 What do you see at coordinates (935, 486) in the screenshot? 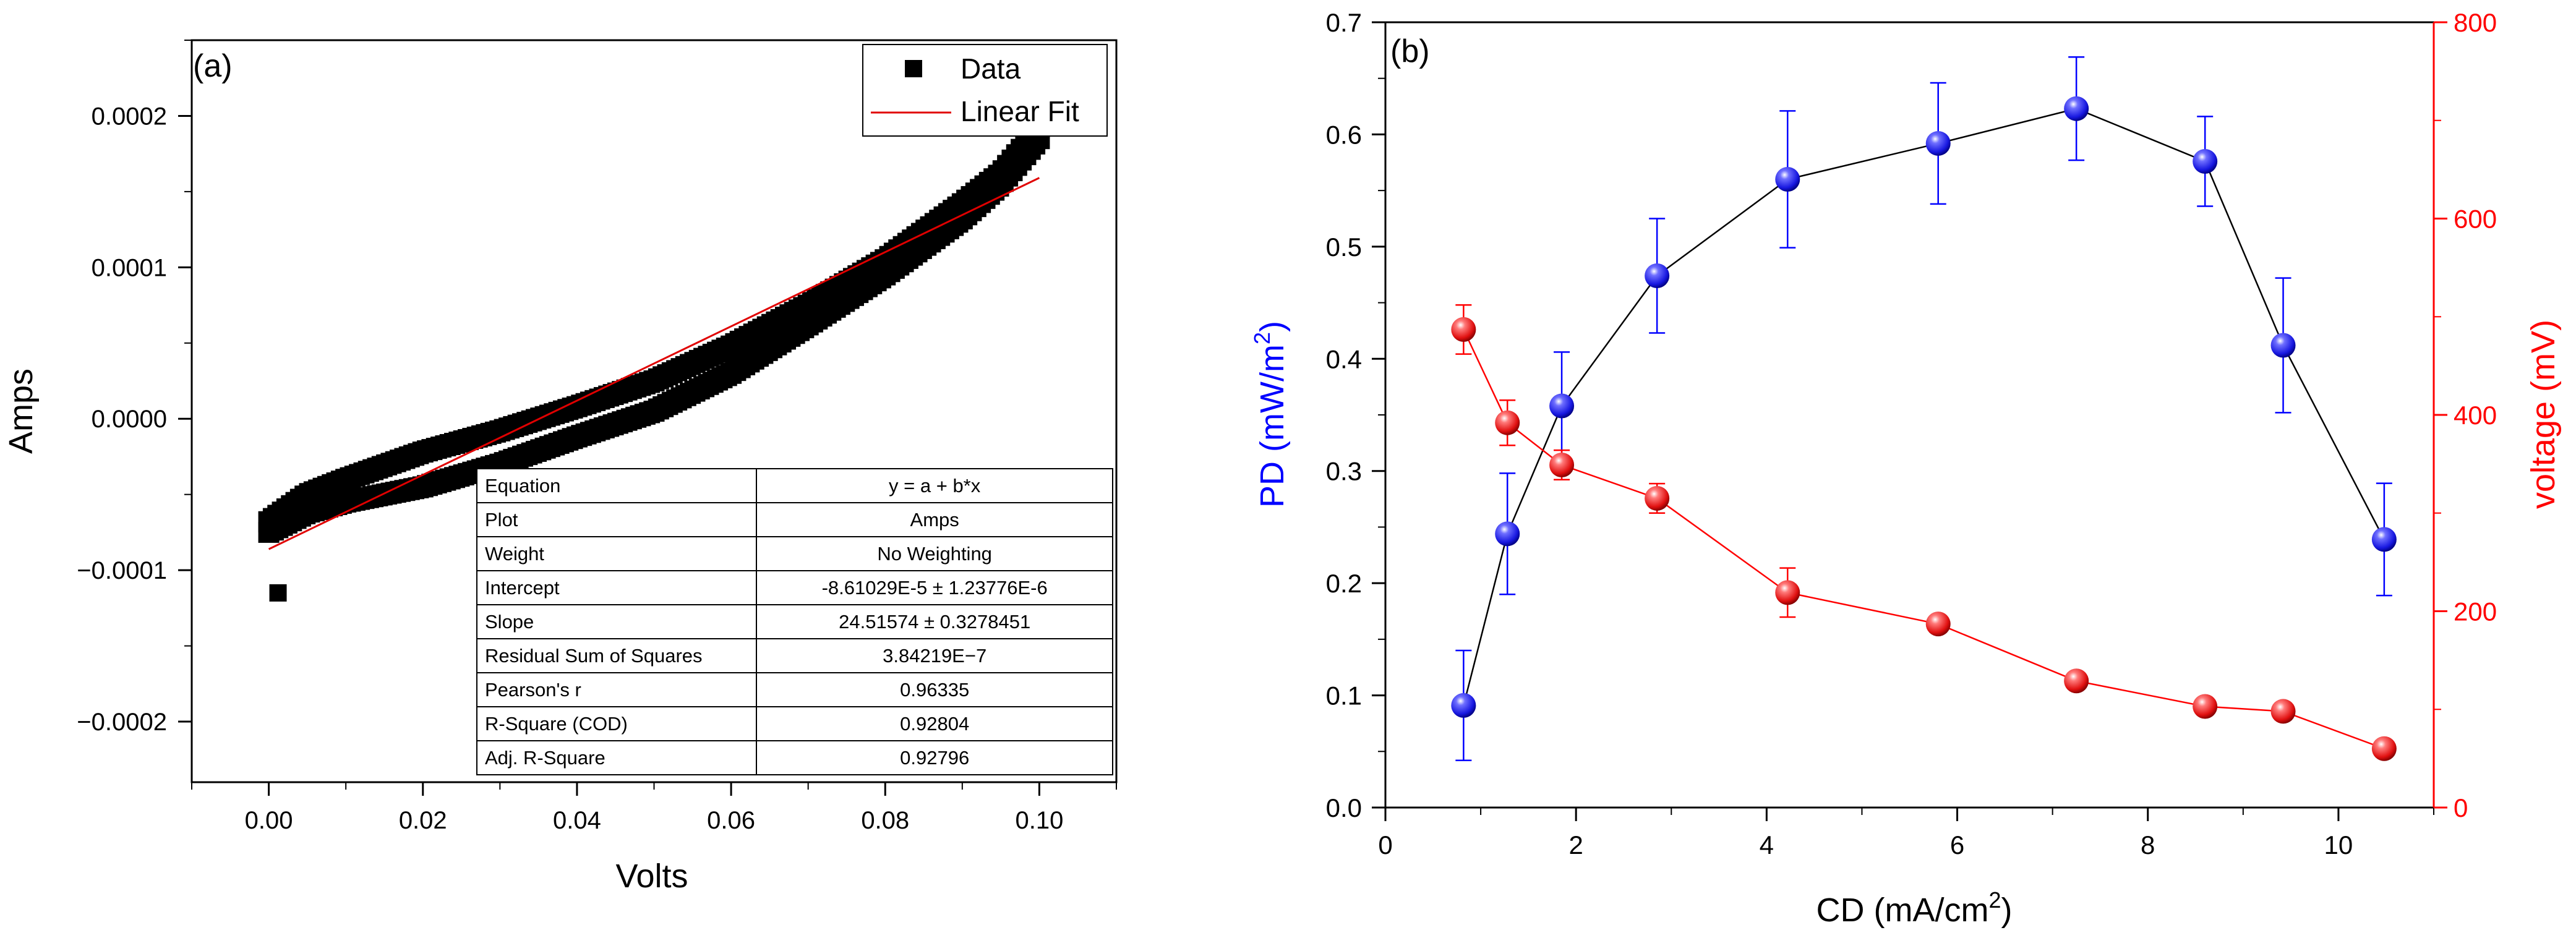
I see `fit-table-value: y = a + b*x` at bounding box center [935, 486].